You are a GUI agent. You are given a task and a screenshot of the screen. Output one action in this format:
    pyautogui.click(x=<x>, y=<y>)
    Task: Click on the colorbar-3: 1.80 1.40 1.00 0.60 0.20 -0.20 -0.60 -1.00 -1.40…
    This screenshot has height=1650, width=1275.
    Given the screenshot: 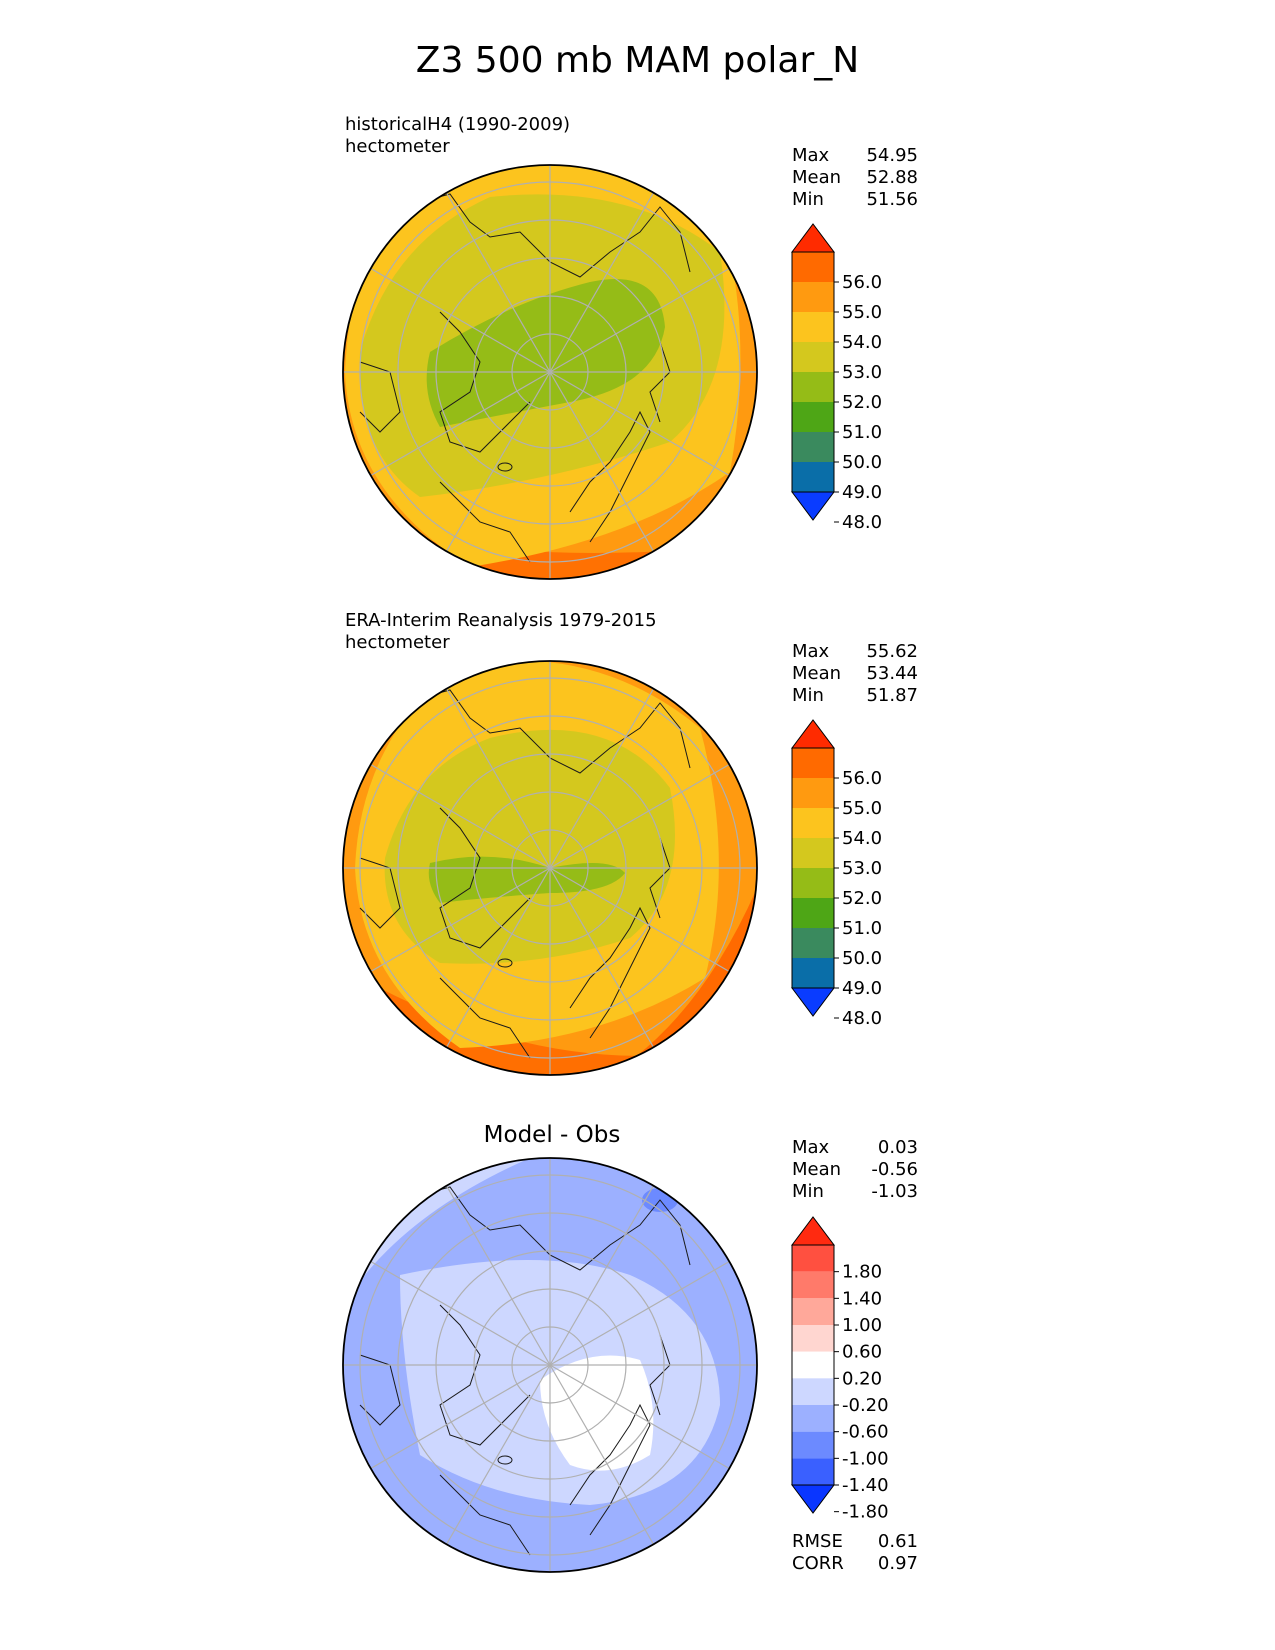 What is the action you would take?
    pyautogui.click(x=840, y=1369)
    